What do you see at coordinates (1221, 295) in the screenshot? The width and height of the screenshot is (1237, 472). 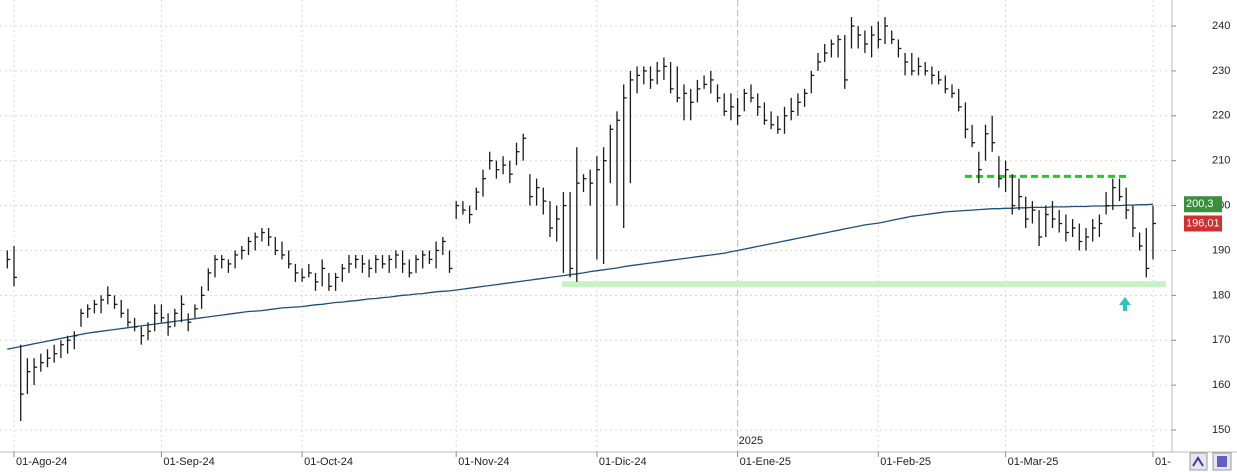 I see `y-tick-label: 180` at bounding box center [1221, 295].